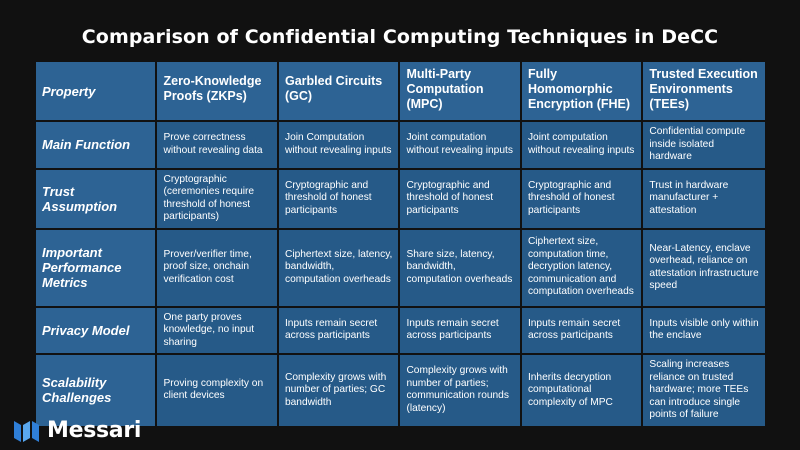 The height and width of the screenshot is (450, 800). Describe the element at coordinates (96, 198) in the screenshot. I see `row-property: Trust Assumption` at that location.